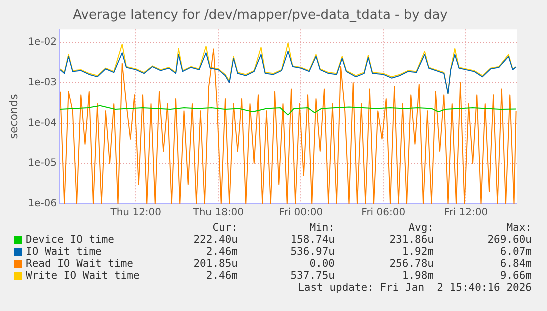  I want to click on x-tick-label: Fri 06:00, so click(384, 213).